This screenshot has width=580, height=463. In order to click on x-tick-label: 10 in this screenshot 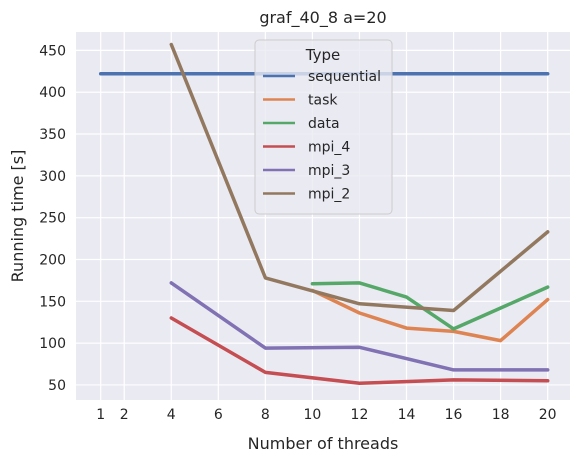, I will do `click(313, 415)`.